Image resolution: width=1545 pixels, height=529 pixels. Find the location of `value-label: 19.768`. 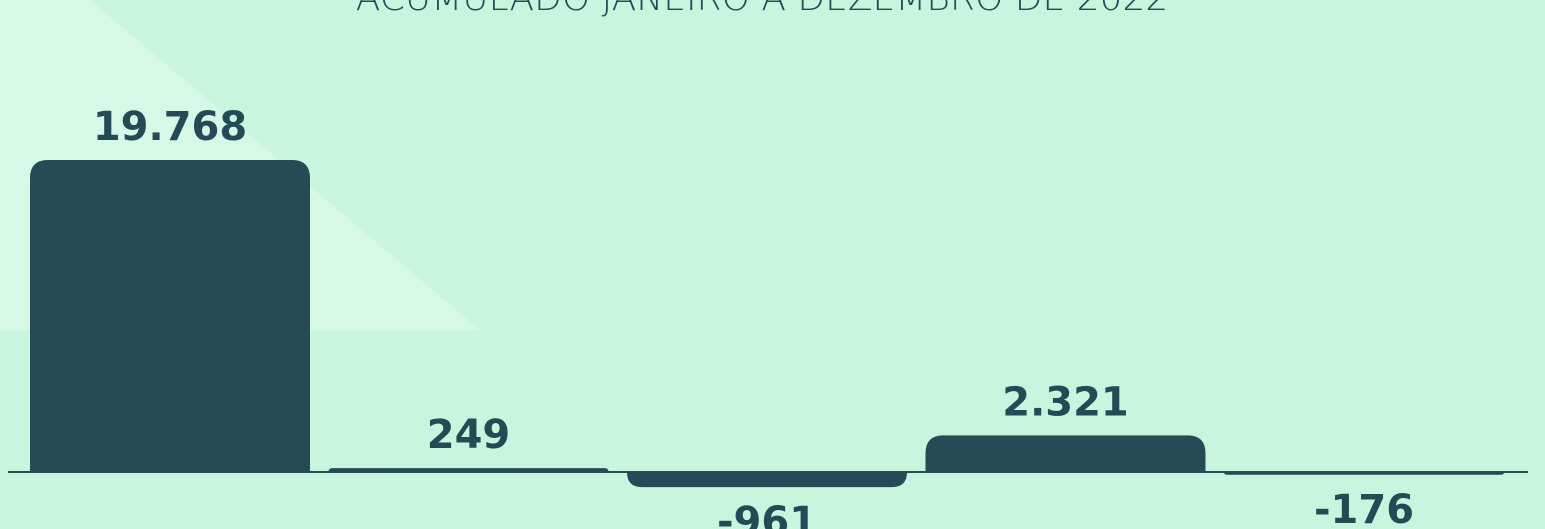

value-label: 19.768 is located at coordinates (170, 127).